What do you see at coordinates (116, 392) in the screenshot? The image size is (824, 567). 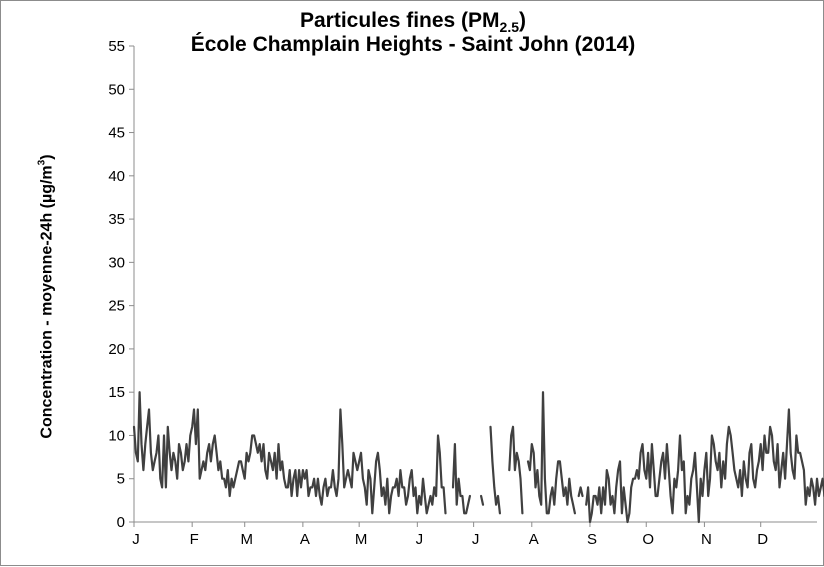 I see `y-tick-label: 15` at bounding box center [116, 392].